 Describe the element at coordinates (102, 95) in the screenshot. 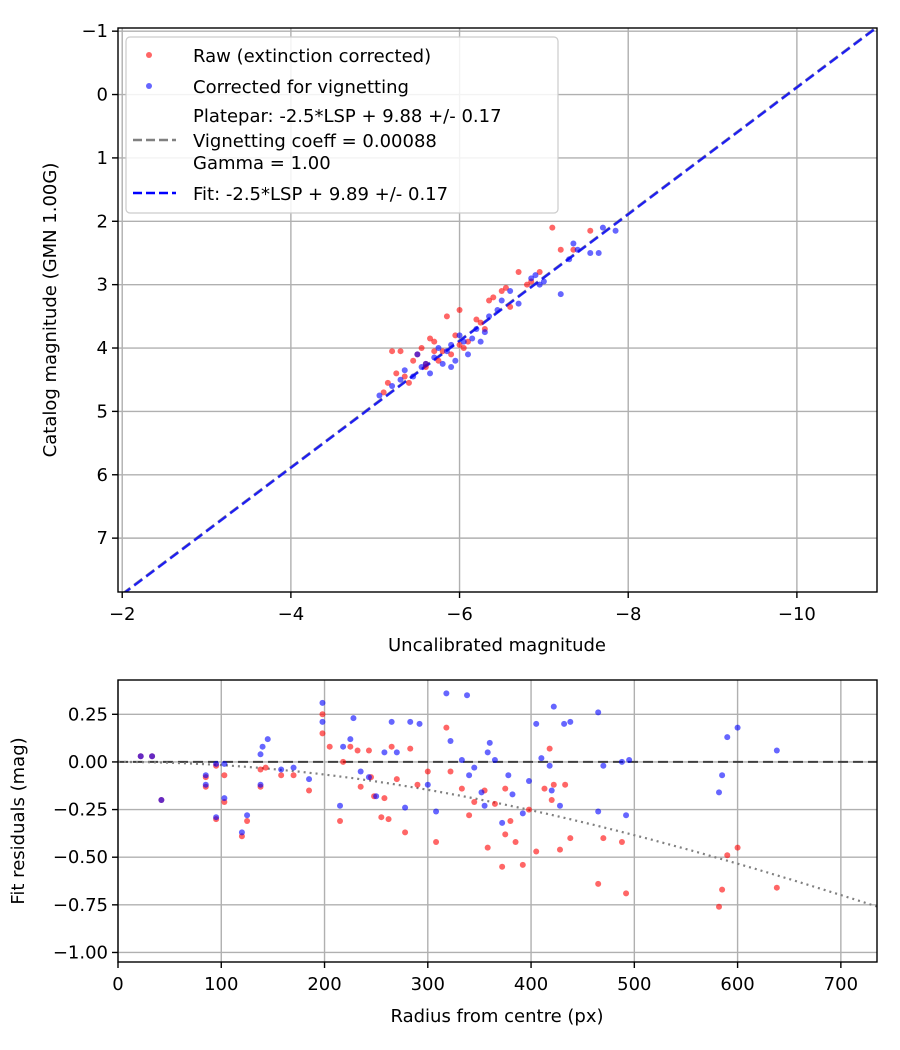

I see `top-y-tick-label: 0` at that location.